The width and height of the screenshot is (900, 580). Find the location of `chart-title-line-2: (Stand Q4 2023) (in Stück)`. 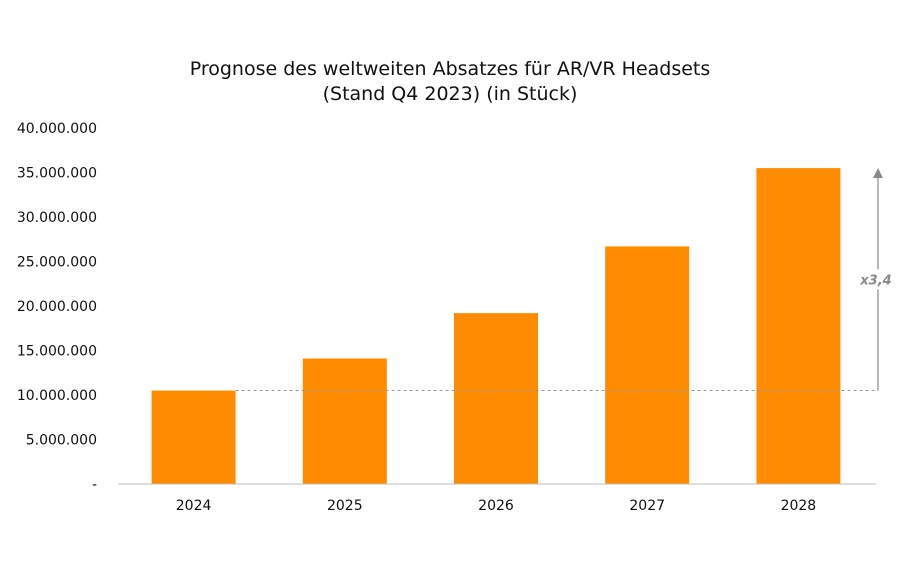

chart-title-line-2: (Stand Q4 2023) (in Stück) is located at coordinates (450, 94).